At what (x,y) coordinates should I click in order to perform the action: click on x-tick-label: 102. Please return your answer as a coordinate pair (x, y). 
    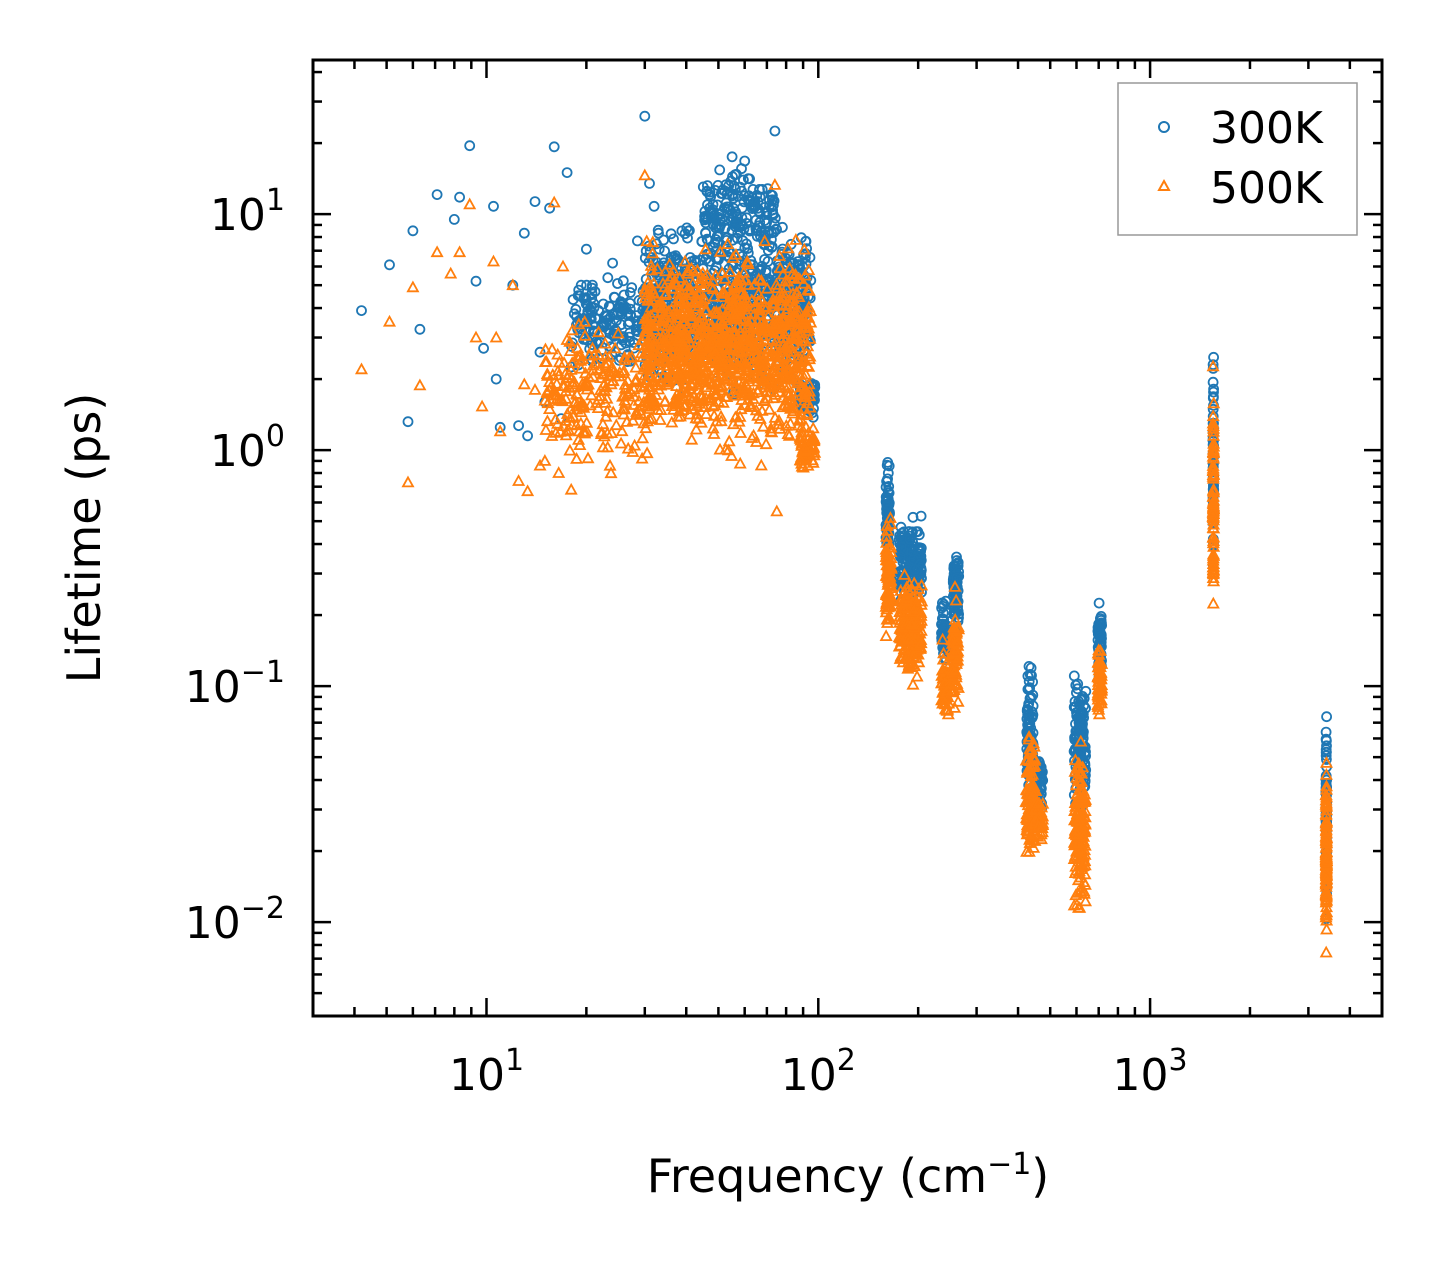
    Looking at the image, I should click on (818, 1072).